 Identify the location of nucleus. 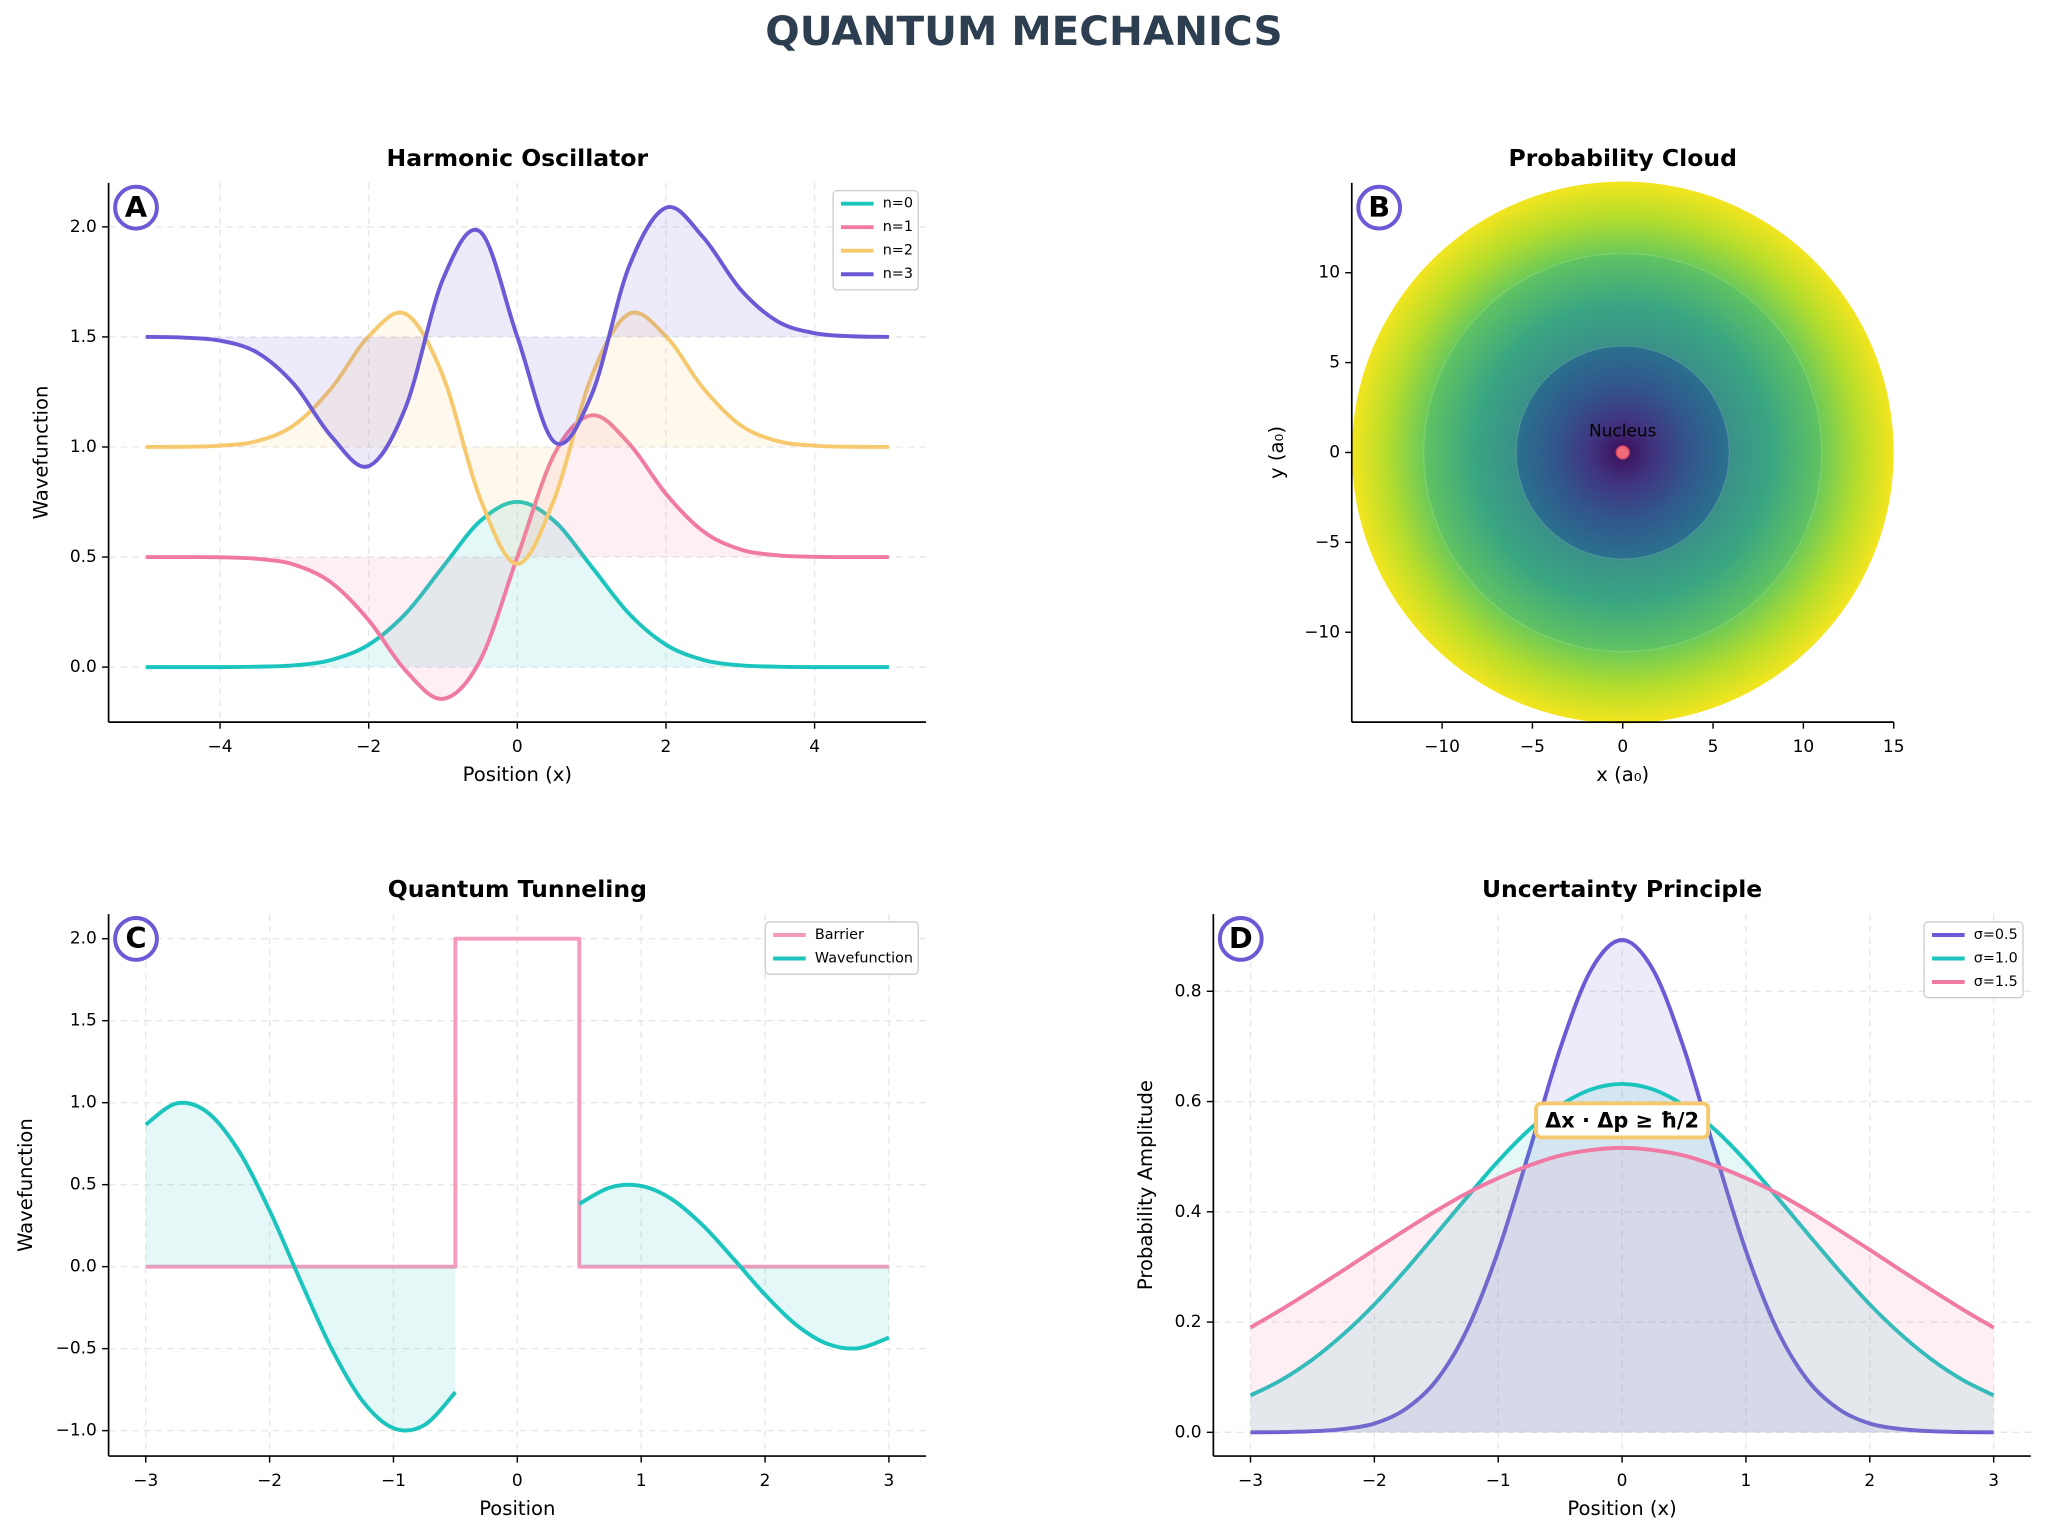
(1622, 452).